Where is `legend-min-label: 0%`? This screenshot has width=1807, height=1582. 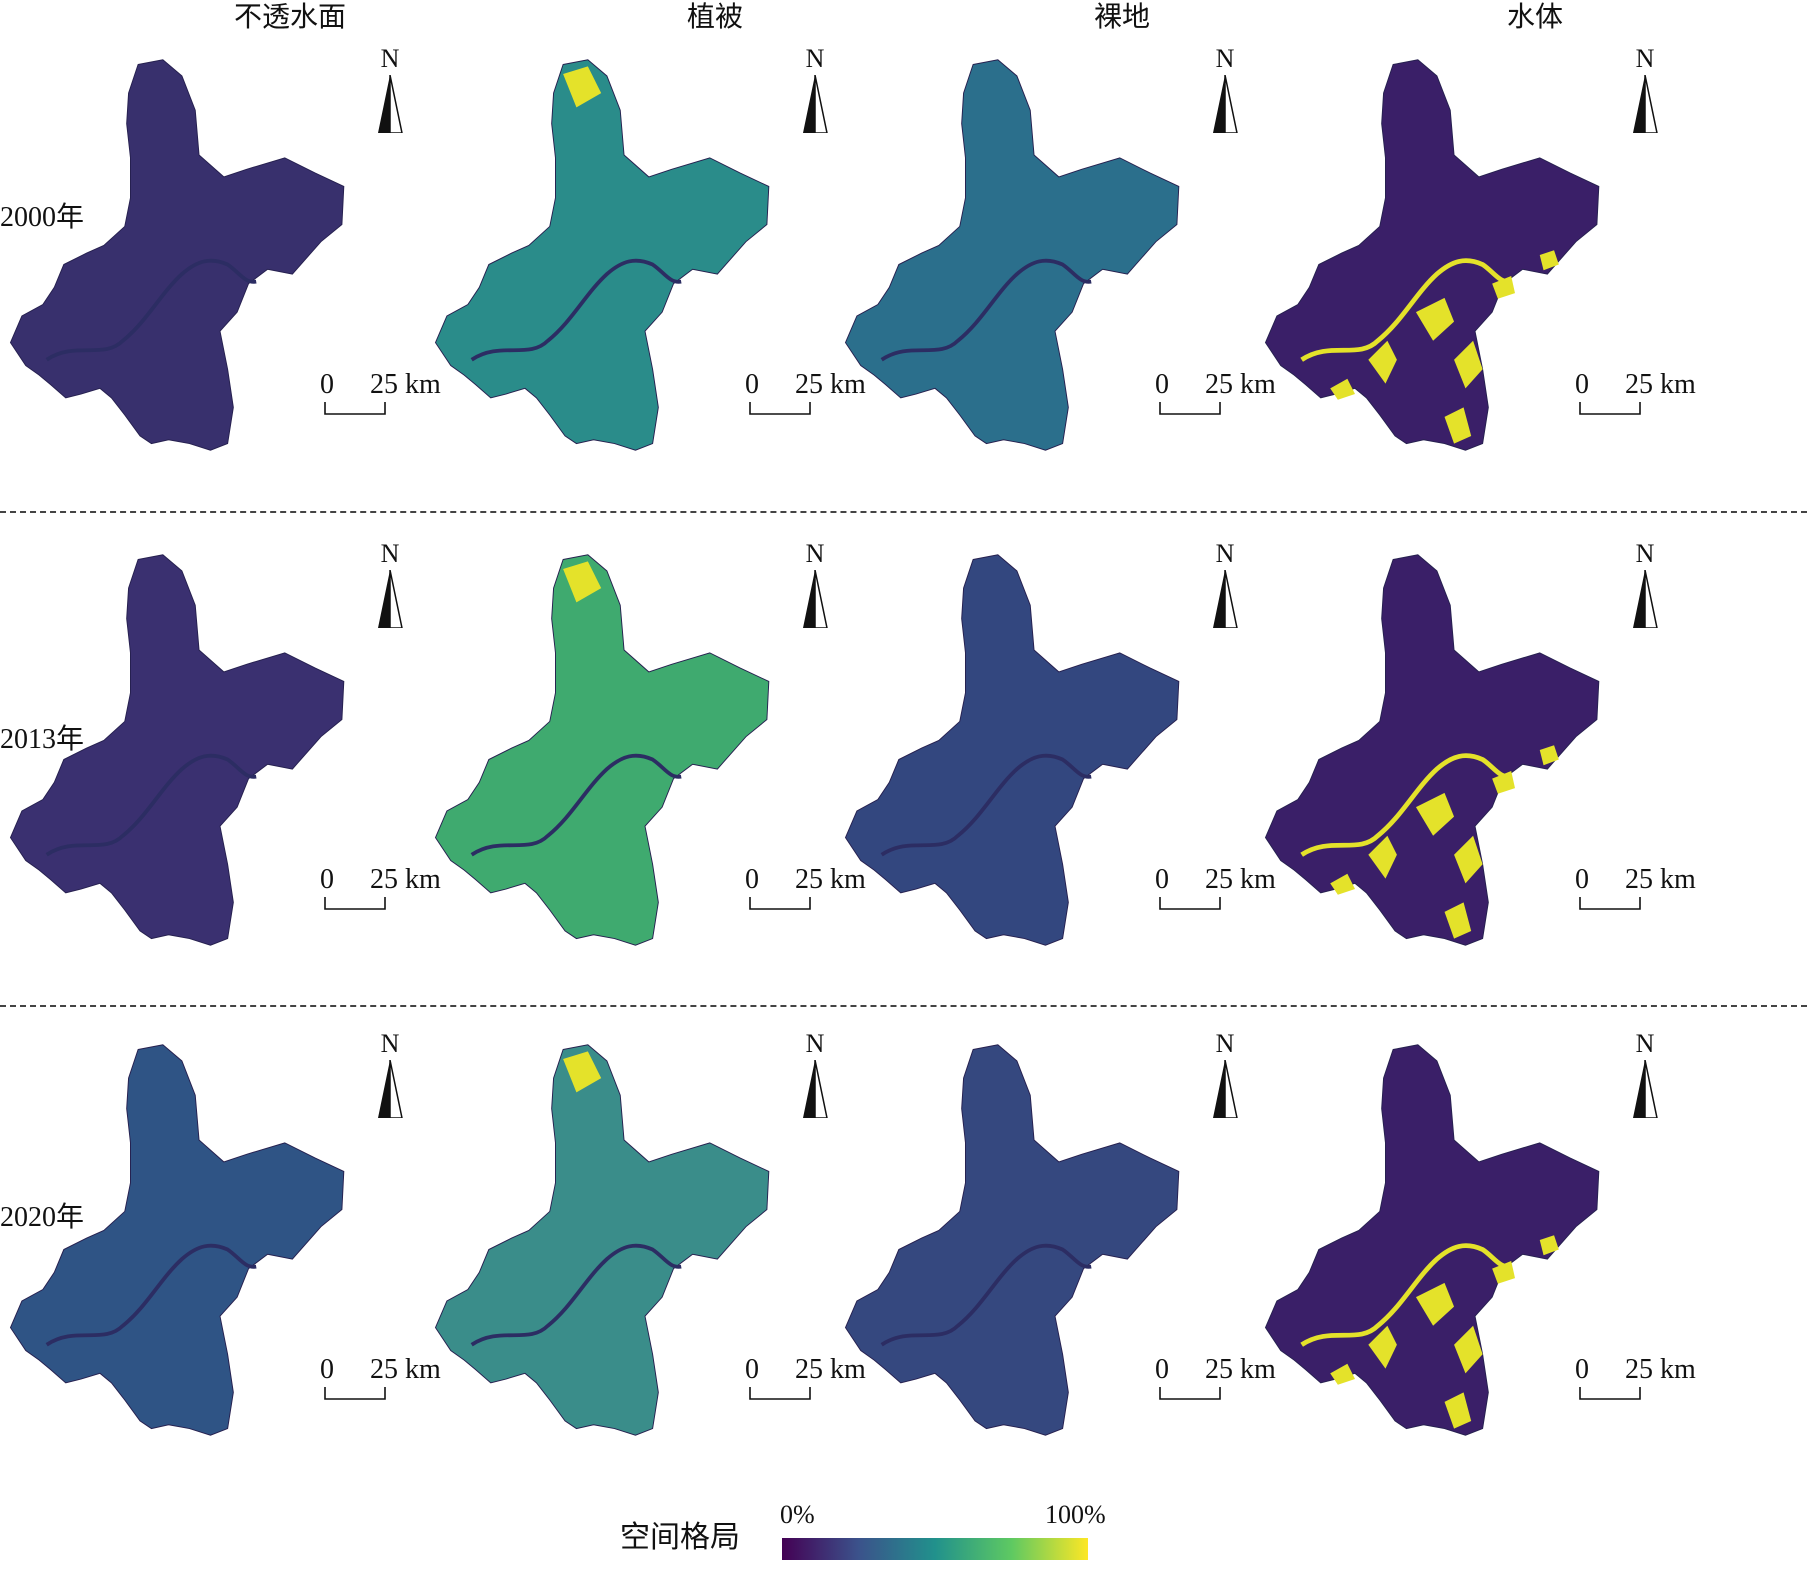
legend-min-label: 0% is located at coordinates (797, 1514).